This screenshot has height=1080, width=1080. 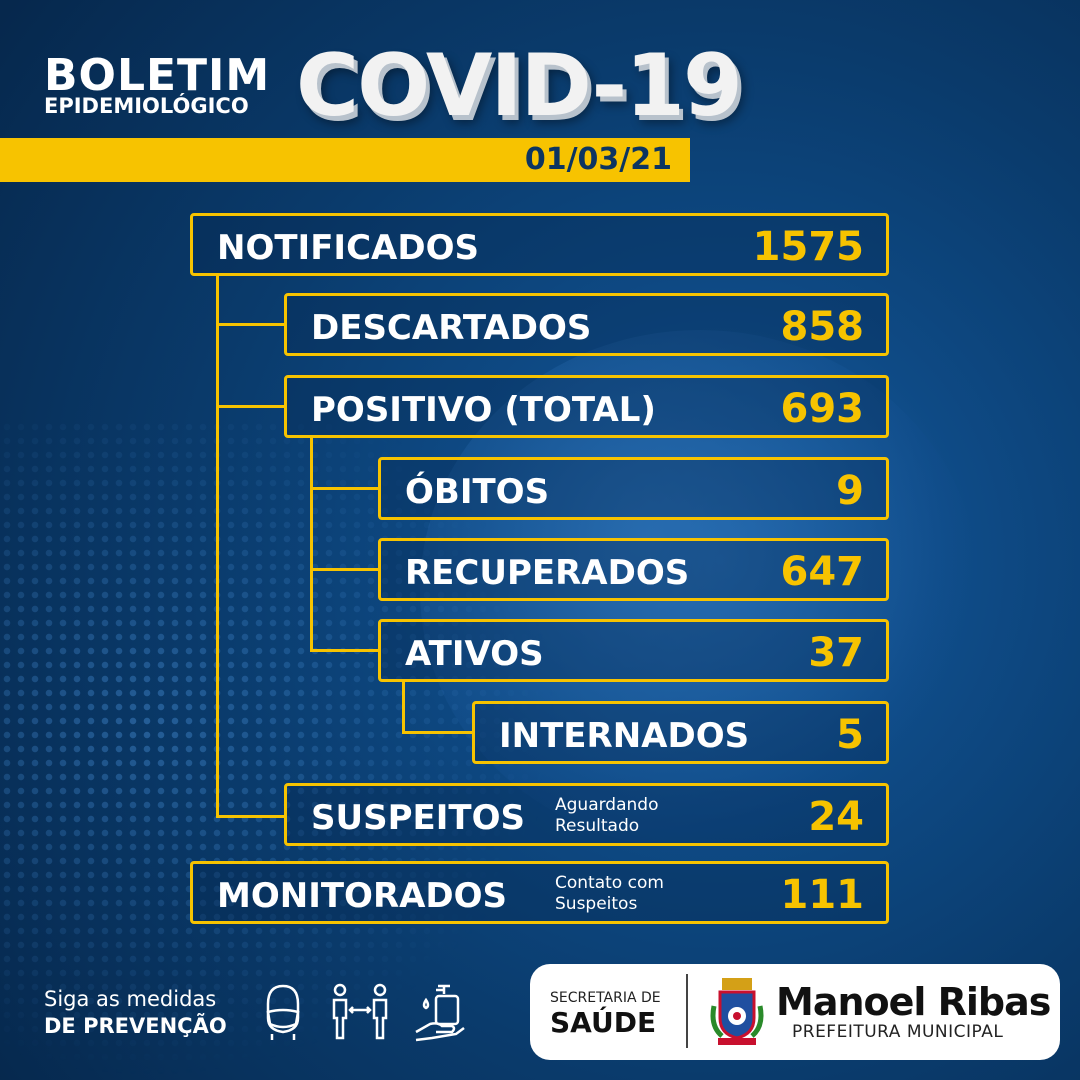 What do you see at coordinates (836, 653) in the screenshot?
I see `stat-value: 37` at bounding box center [836, 653].